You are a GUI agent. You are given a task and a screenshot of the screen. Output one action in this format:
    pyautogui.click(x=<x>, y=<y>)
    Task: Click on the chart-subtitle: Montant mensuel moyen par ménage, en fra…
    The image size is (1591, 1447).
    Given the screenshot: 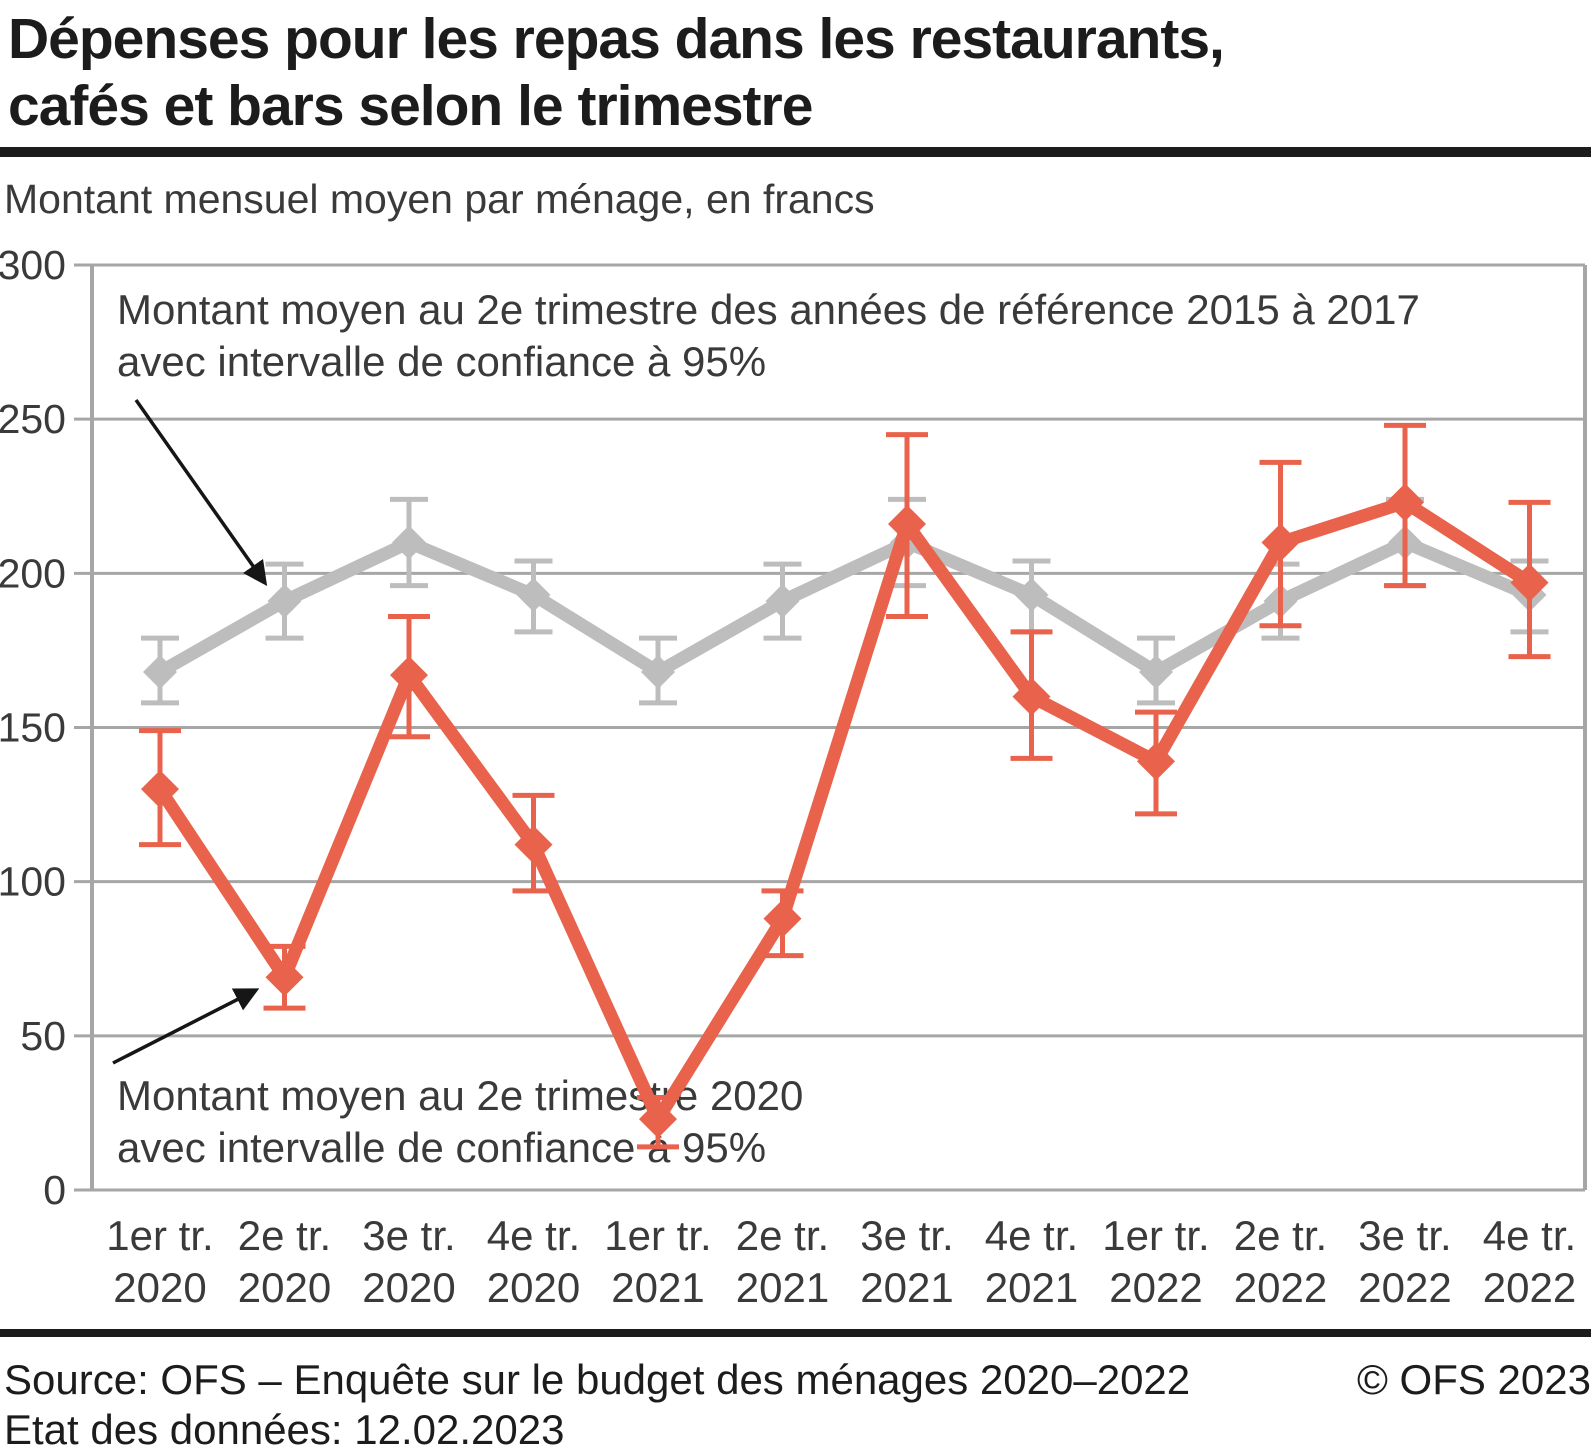 What is the action you would take?
    pyautogui.click(x=439, y=199)
    